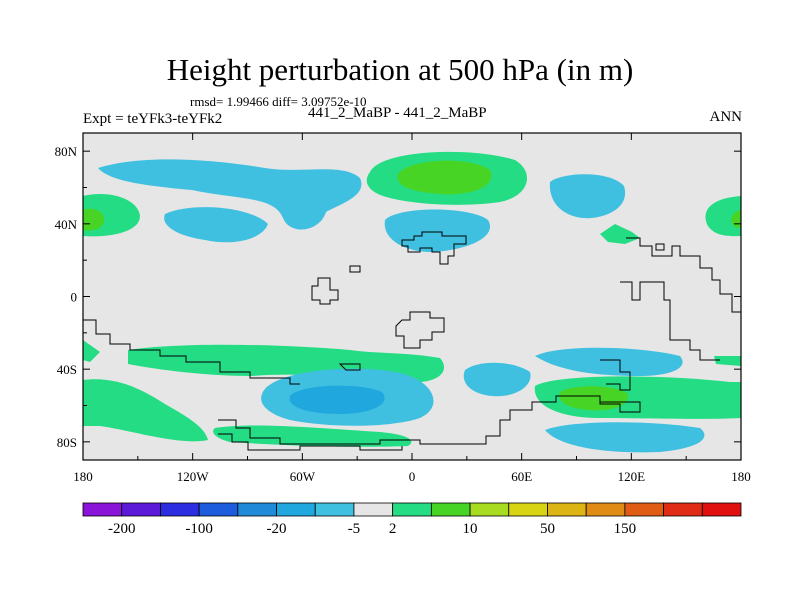  Describe the element at coordinates (67, 442) in the screenshot. I see `y-tick-label: 80S` at that location.